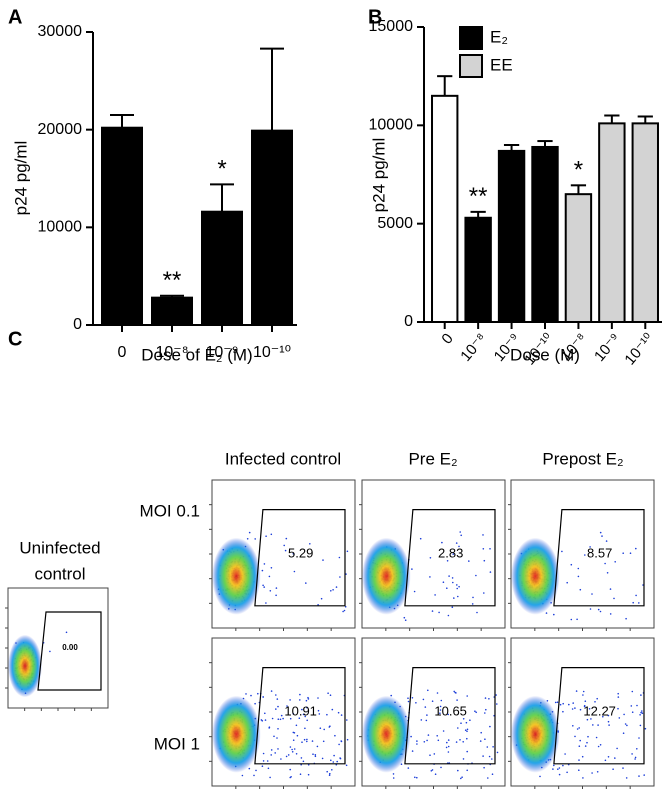  I want to click on gate-value: 5.29, so click(300, 552).